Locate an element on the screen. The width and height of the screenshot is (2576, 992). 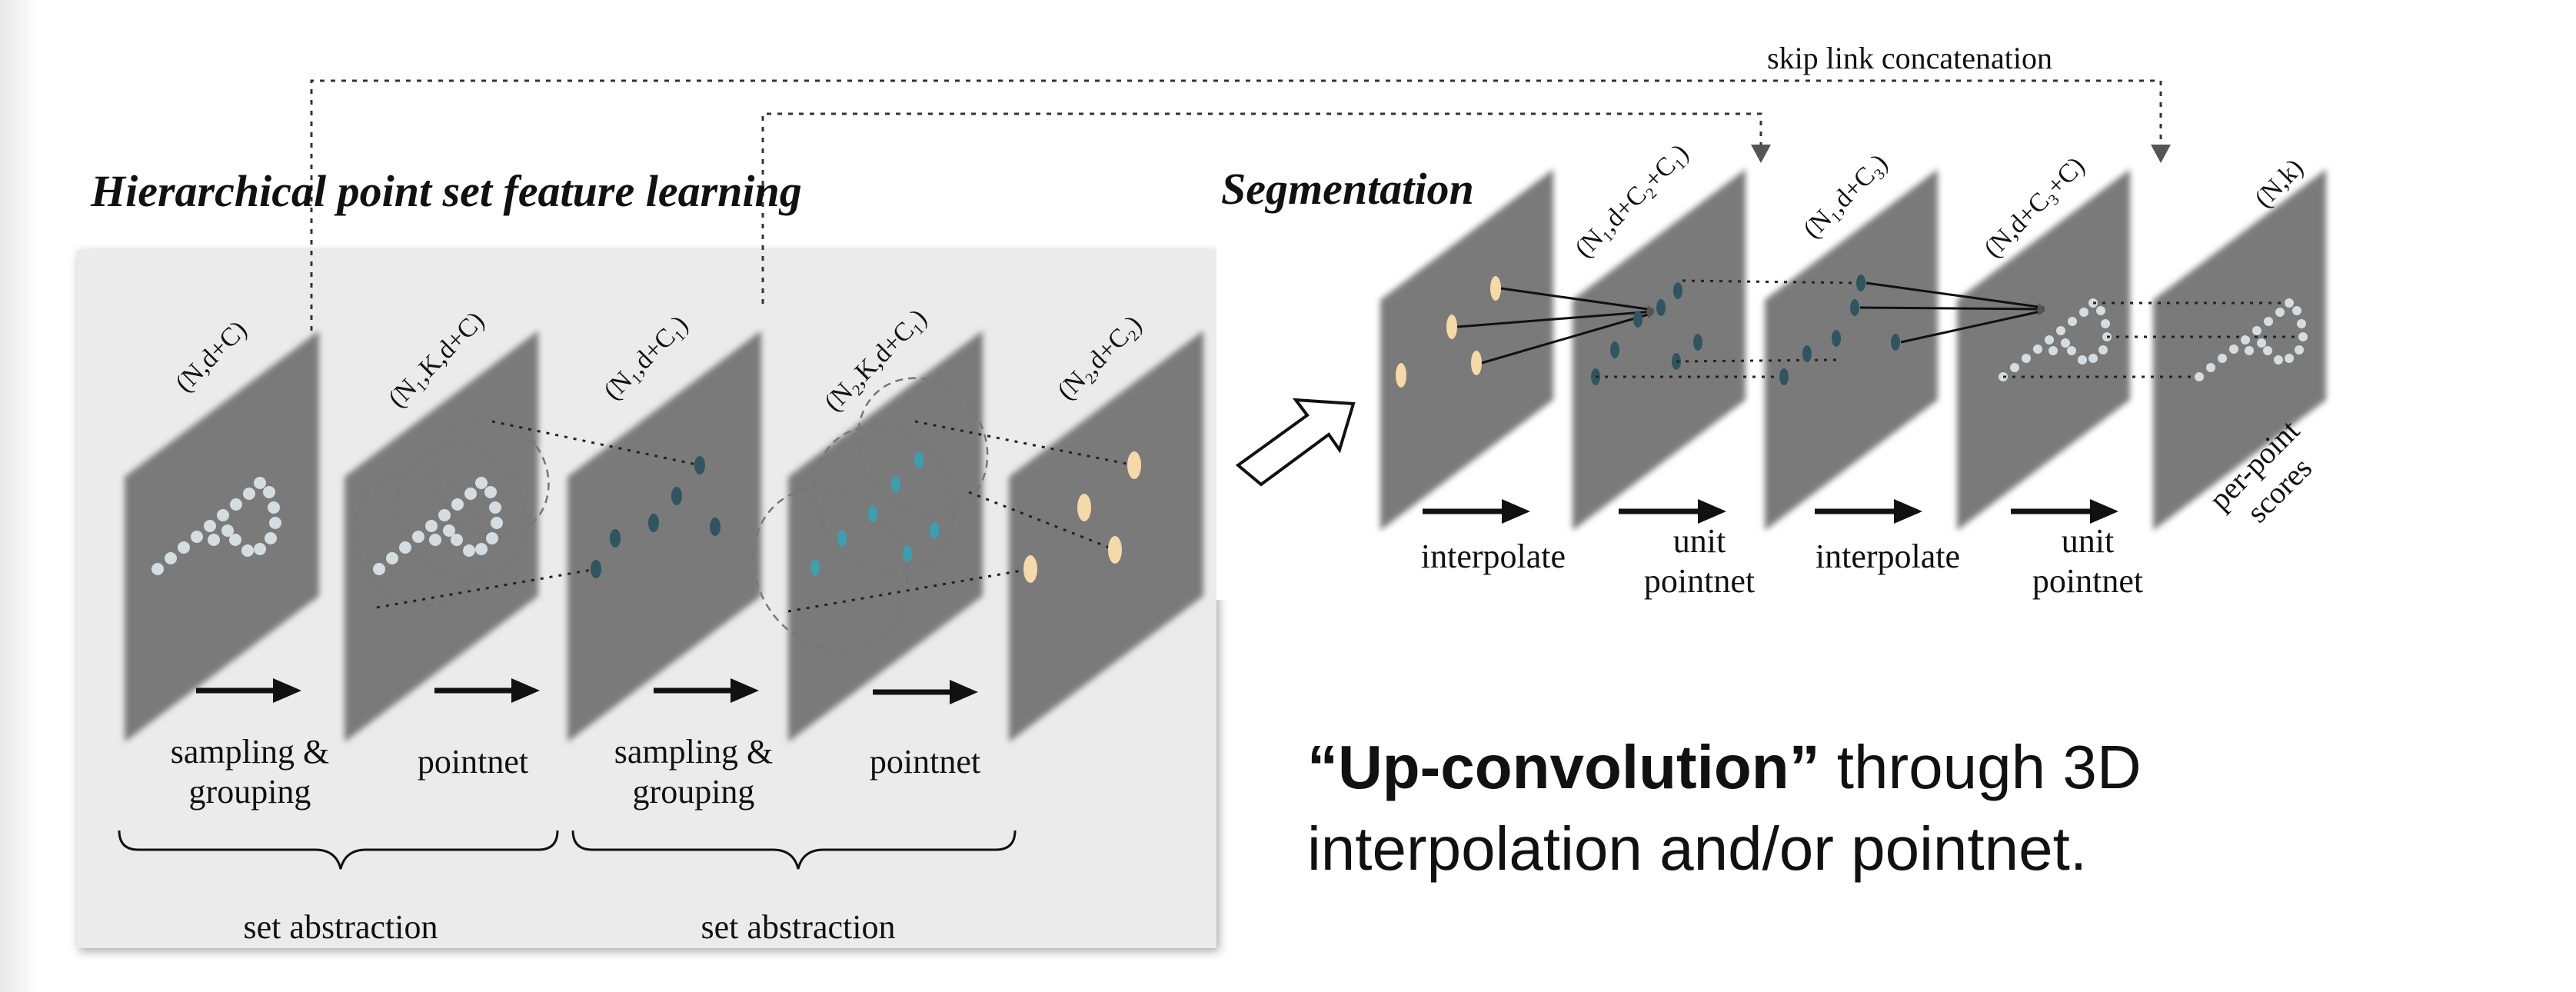
skip-link-label: skip link concatenation is located at coordinates (1910, 58).